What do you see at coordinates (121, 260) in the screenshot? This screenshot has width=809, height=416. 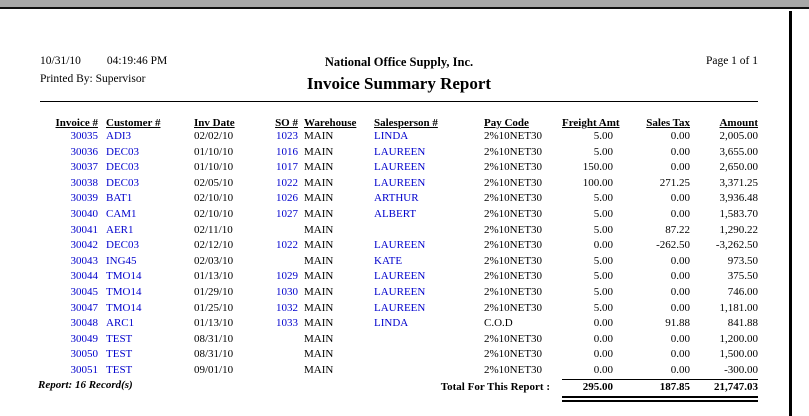 I see `customer-cell: ING45` at bounding box center [121, 260].